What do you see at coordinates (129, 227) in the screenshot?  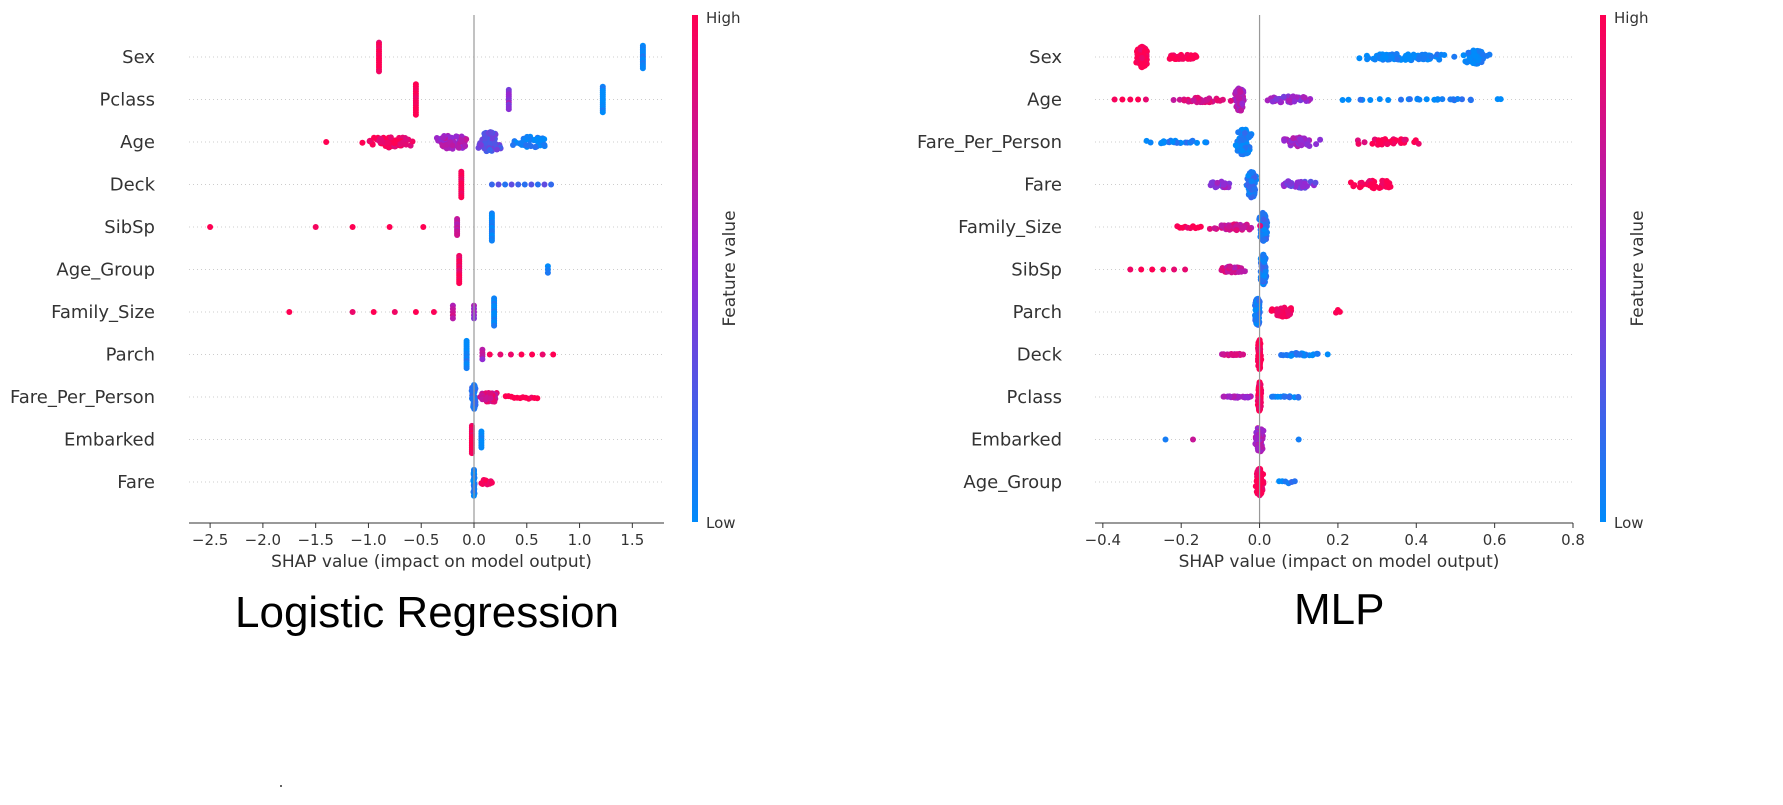 I see `feature-label: SibSp` at bounding box center [129, 227].